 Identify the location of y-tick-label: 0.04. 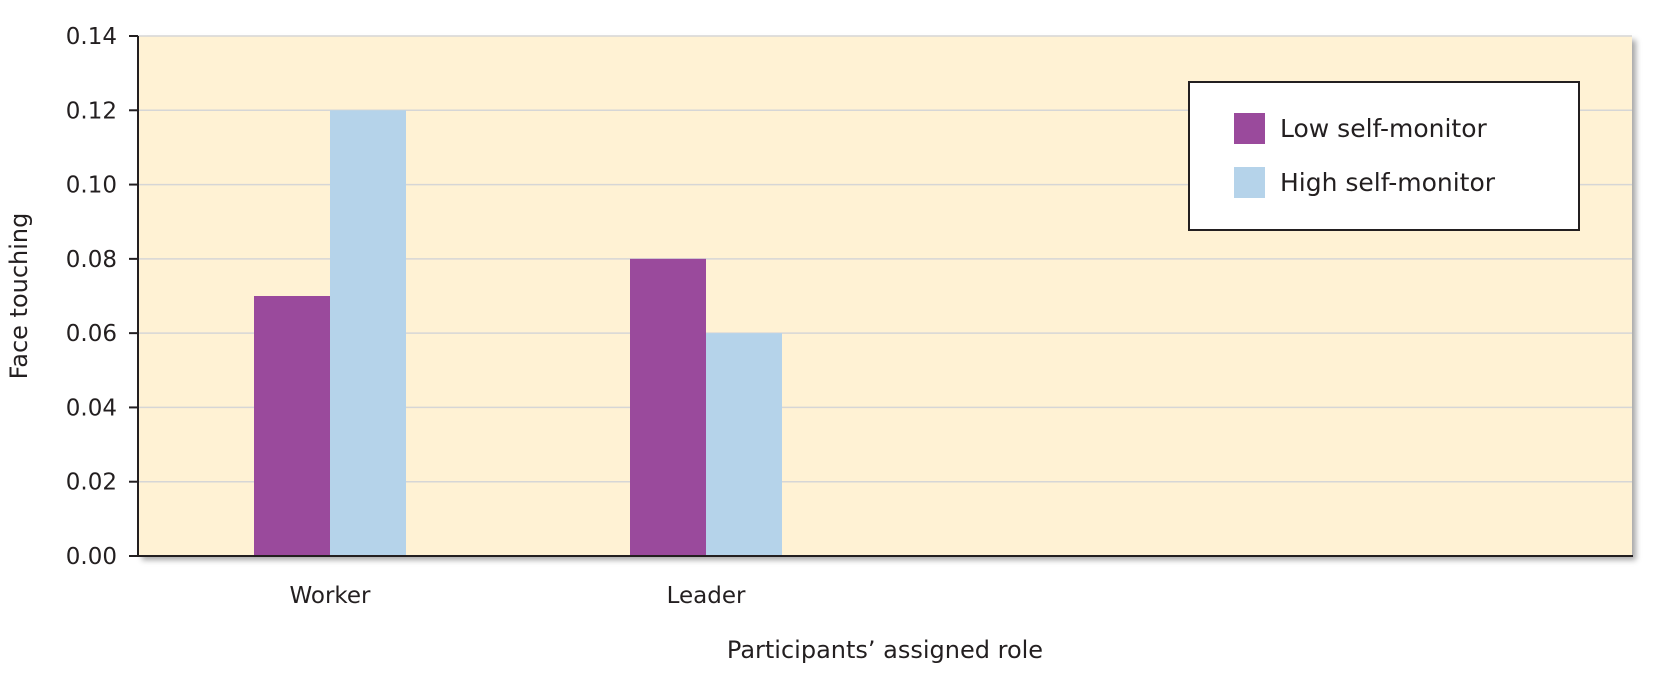
(91, 408).